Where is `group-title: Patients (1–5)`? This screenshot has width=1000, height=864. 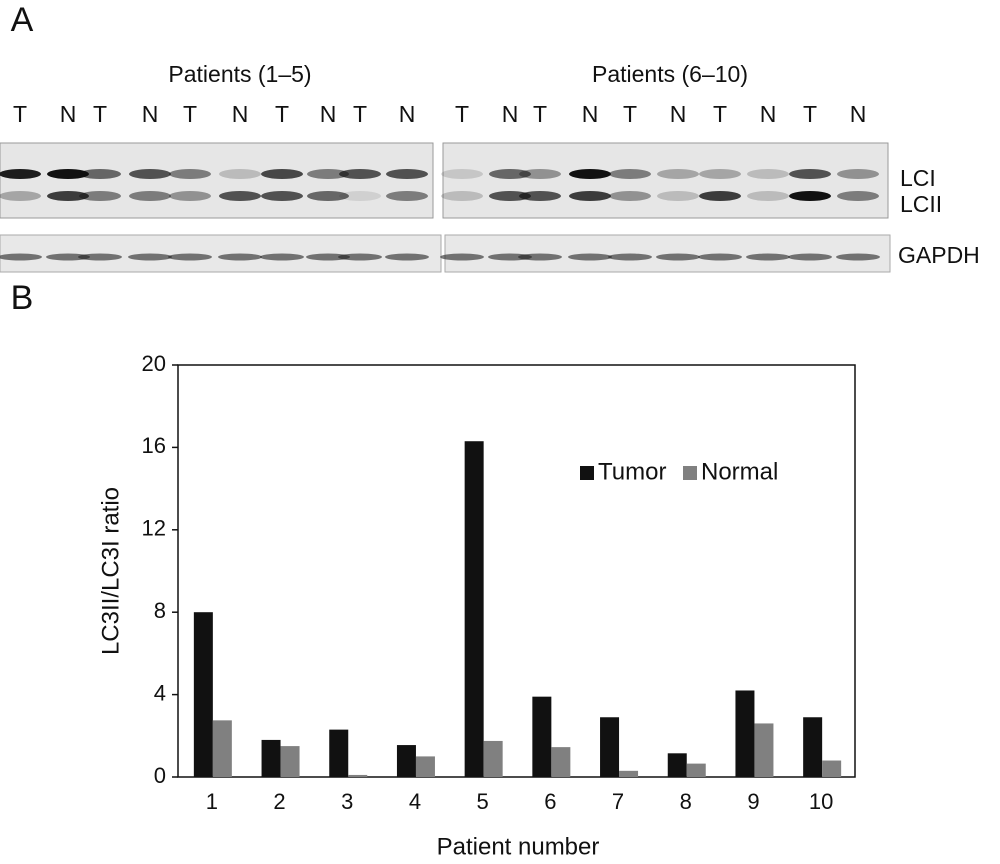 group-title: Patients (1–5) is located at coordinates (239, 74).